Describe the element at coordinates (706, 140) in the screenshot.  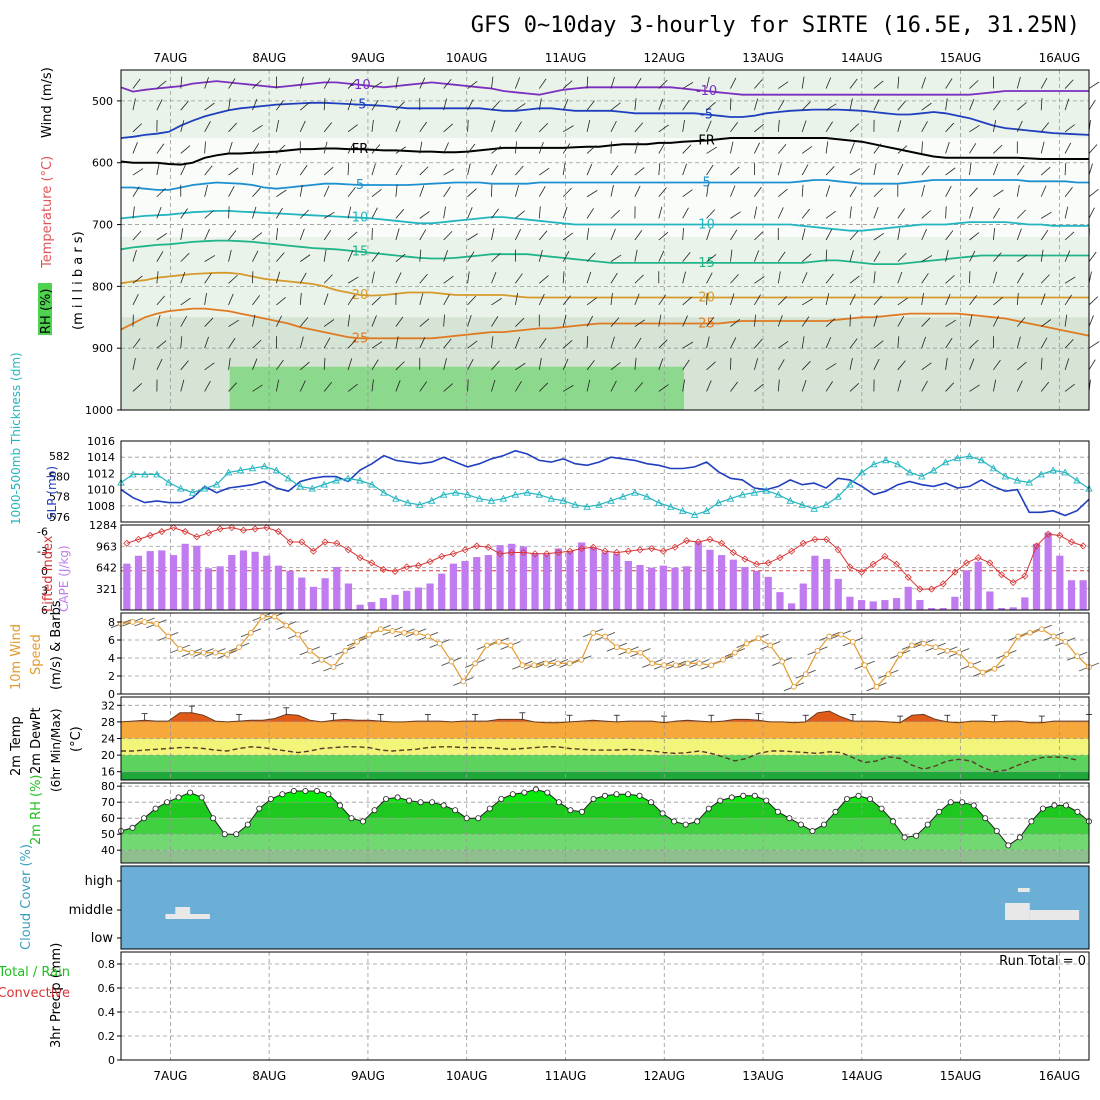
I see `contour-label: FR` at that location.